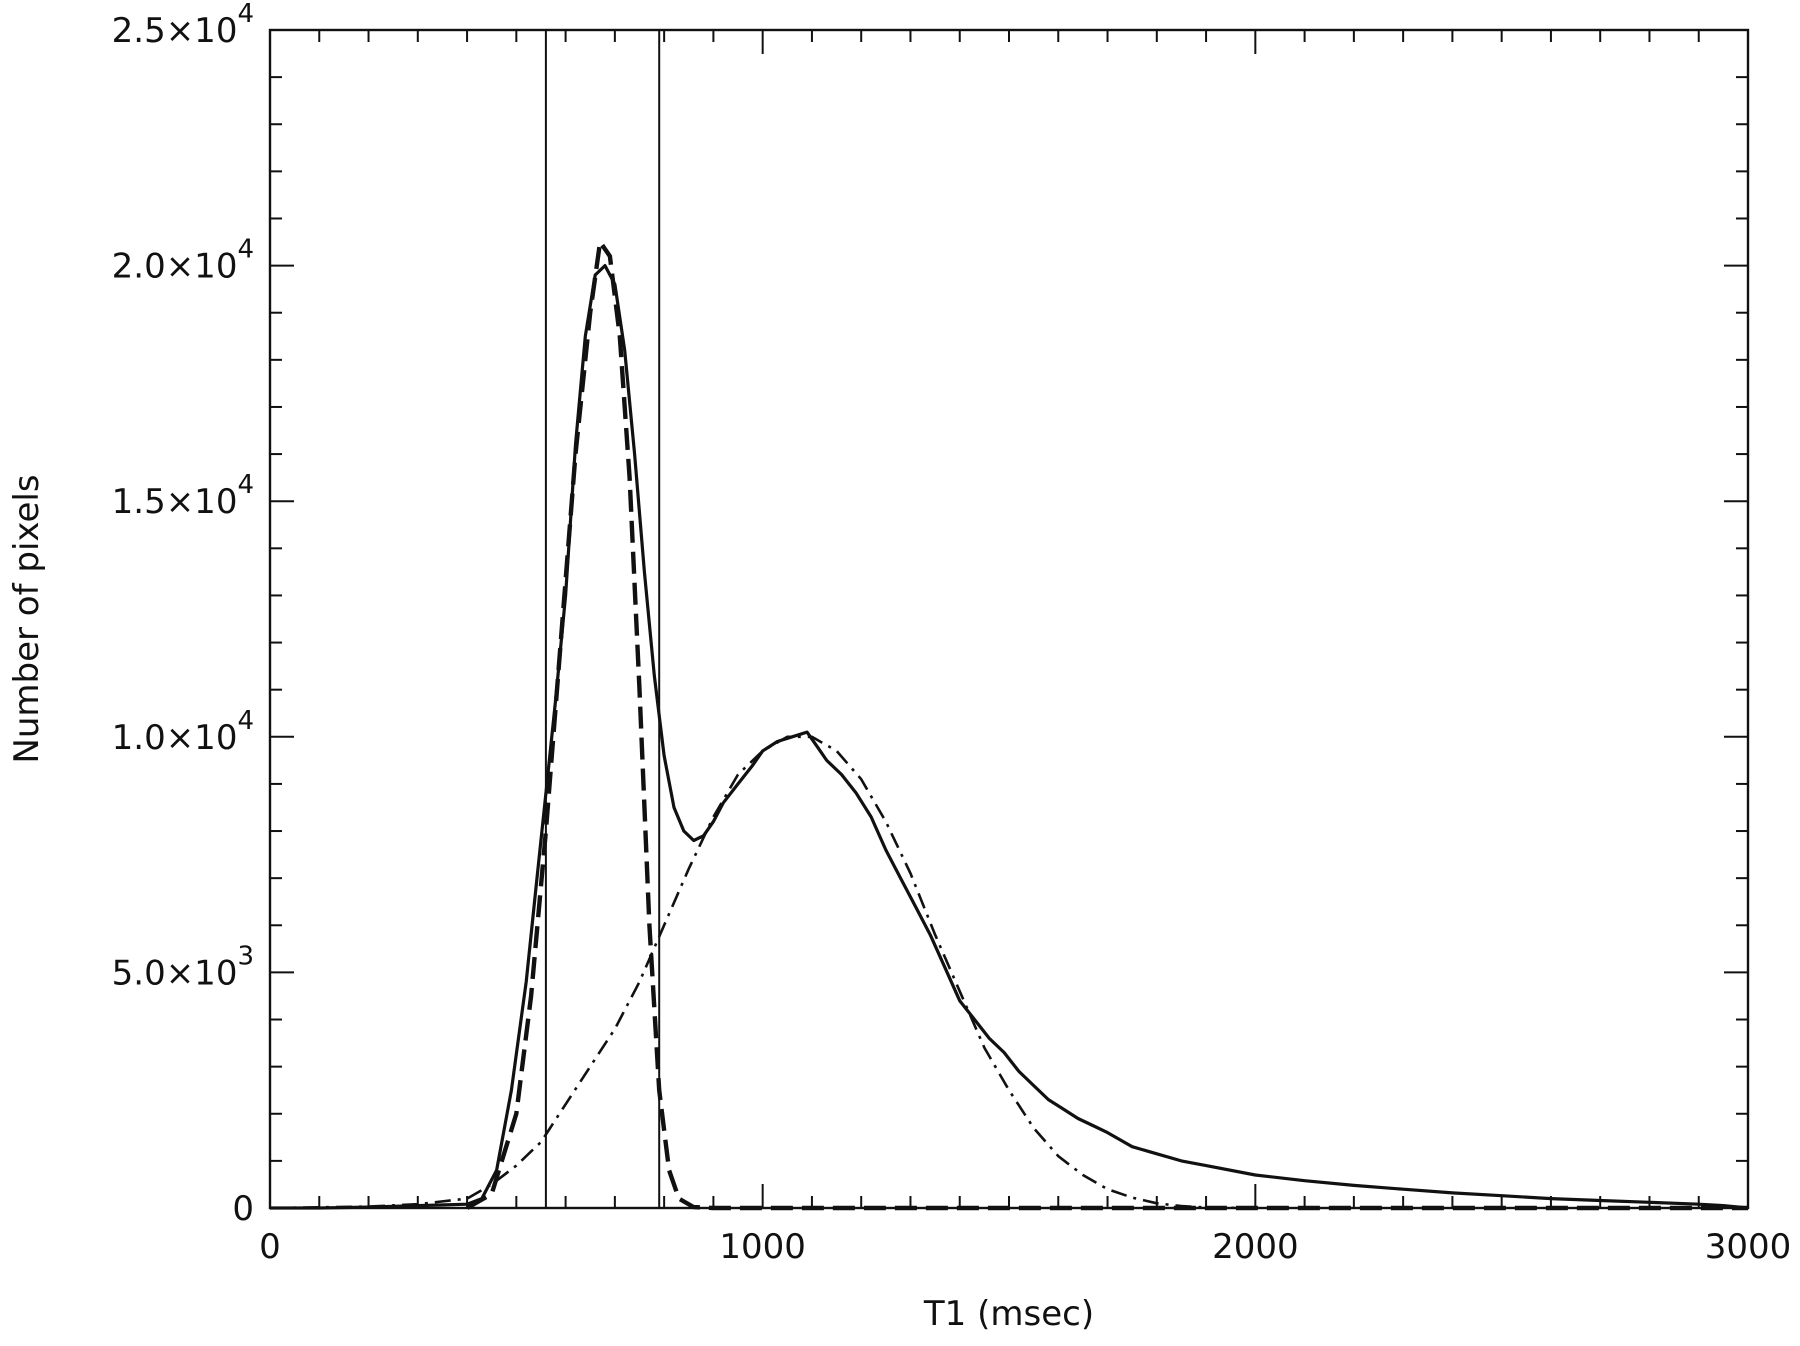 This screenshot has height=1346, width=1800. I want to click on y-tick-mantissa: 2.5×10, so click(175, 31).